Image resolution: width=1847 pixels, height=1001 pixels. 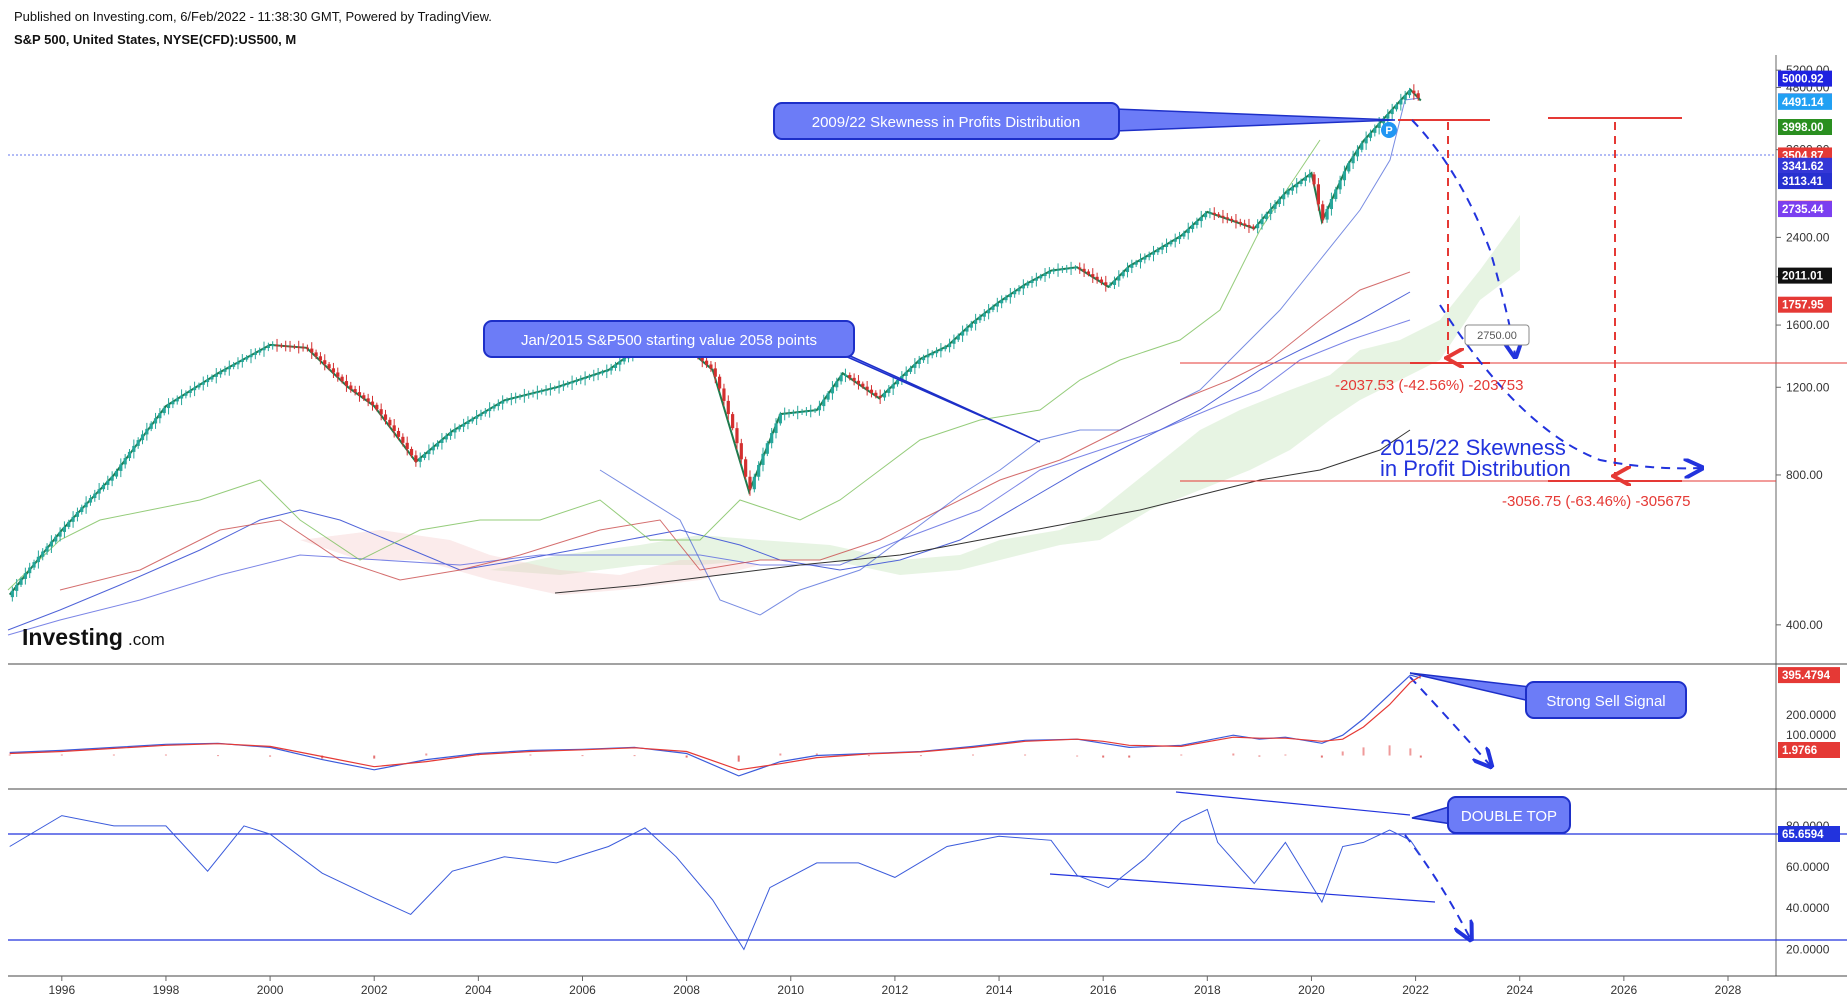 What do you see at coordinates (1207, 990) in the screenshot?
I see `x-tick-label: 2018` at bounding box center [1207, 990].